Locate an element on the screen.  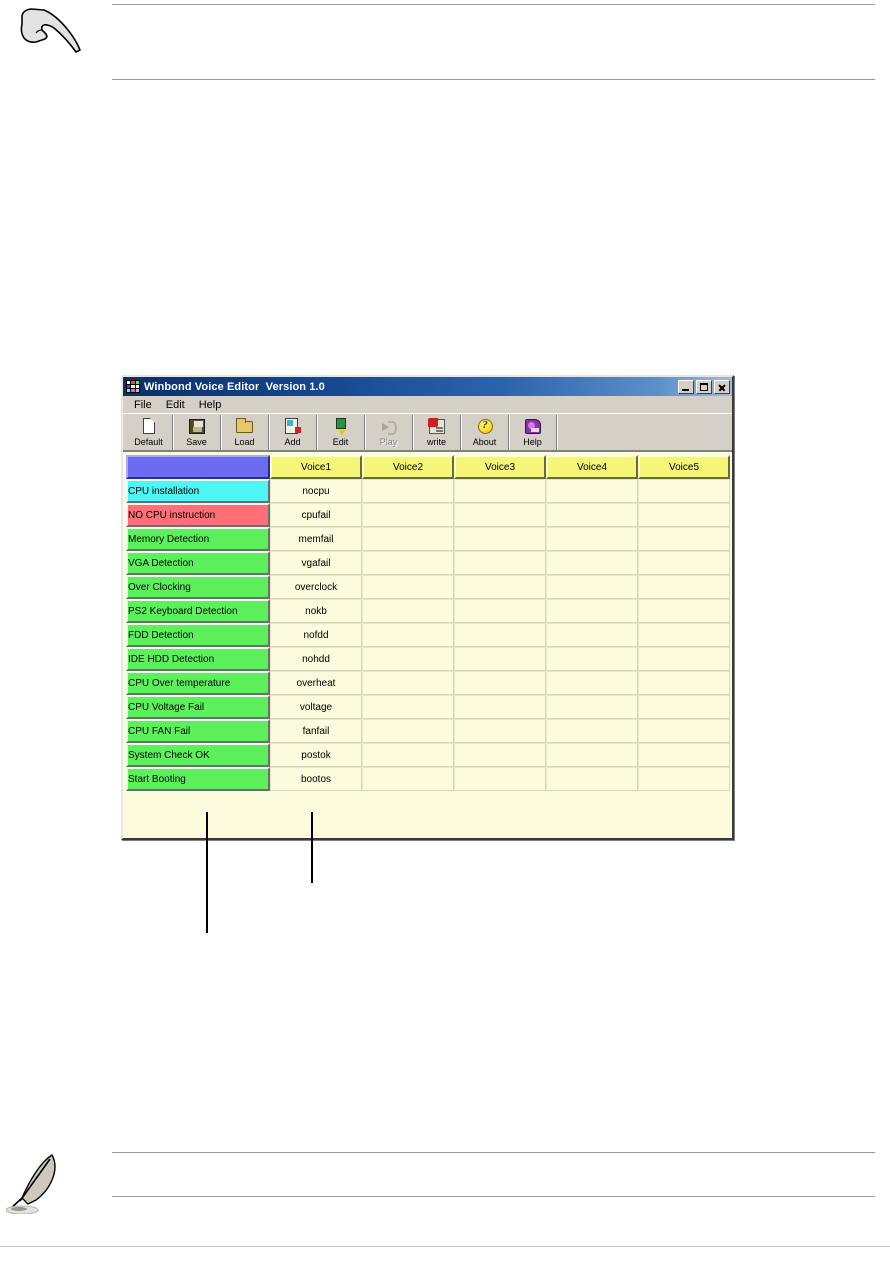
maximize-button is located at coordinates (704, 386).